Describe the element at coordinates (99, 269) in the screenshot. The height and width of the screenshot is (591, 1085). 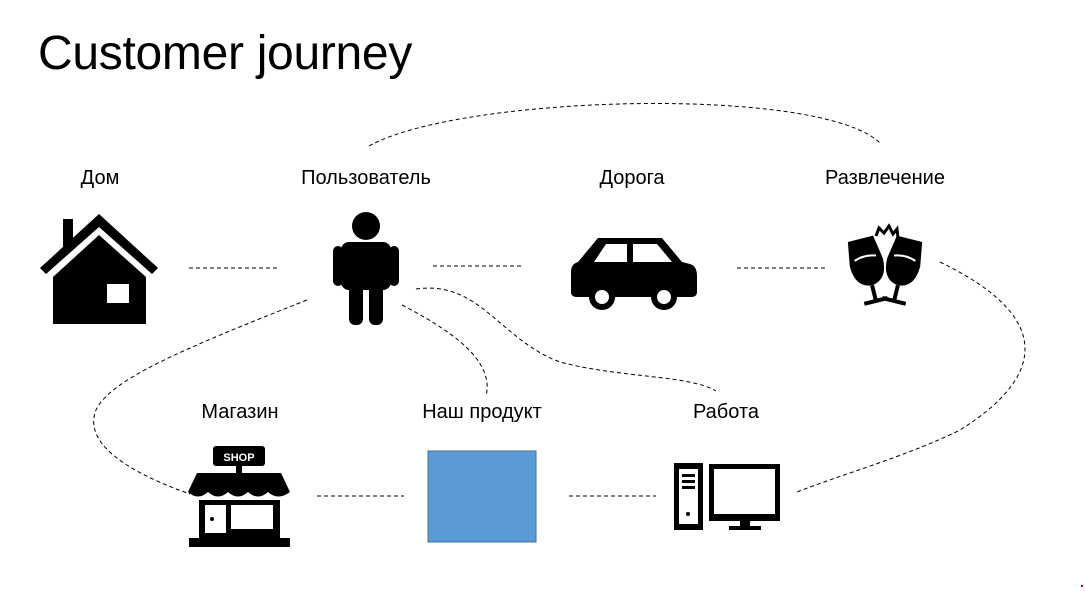
I see `house-icon` at that location.